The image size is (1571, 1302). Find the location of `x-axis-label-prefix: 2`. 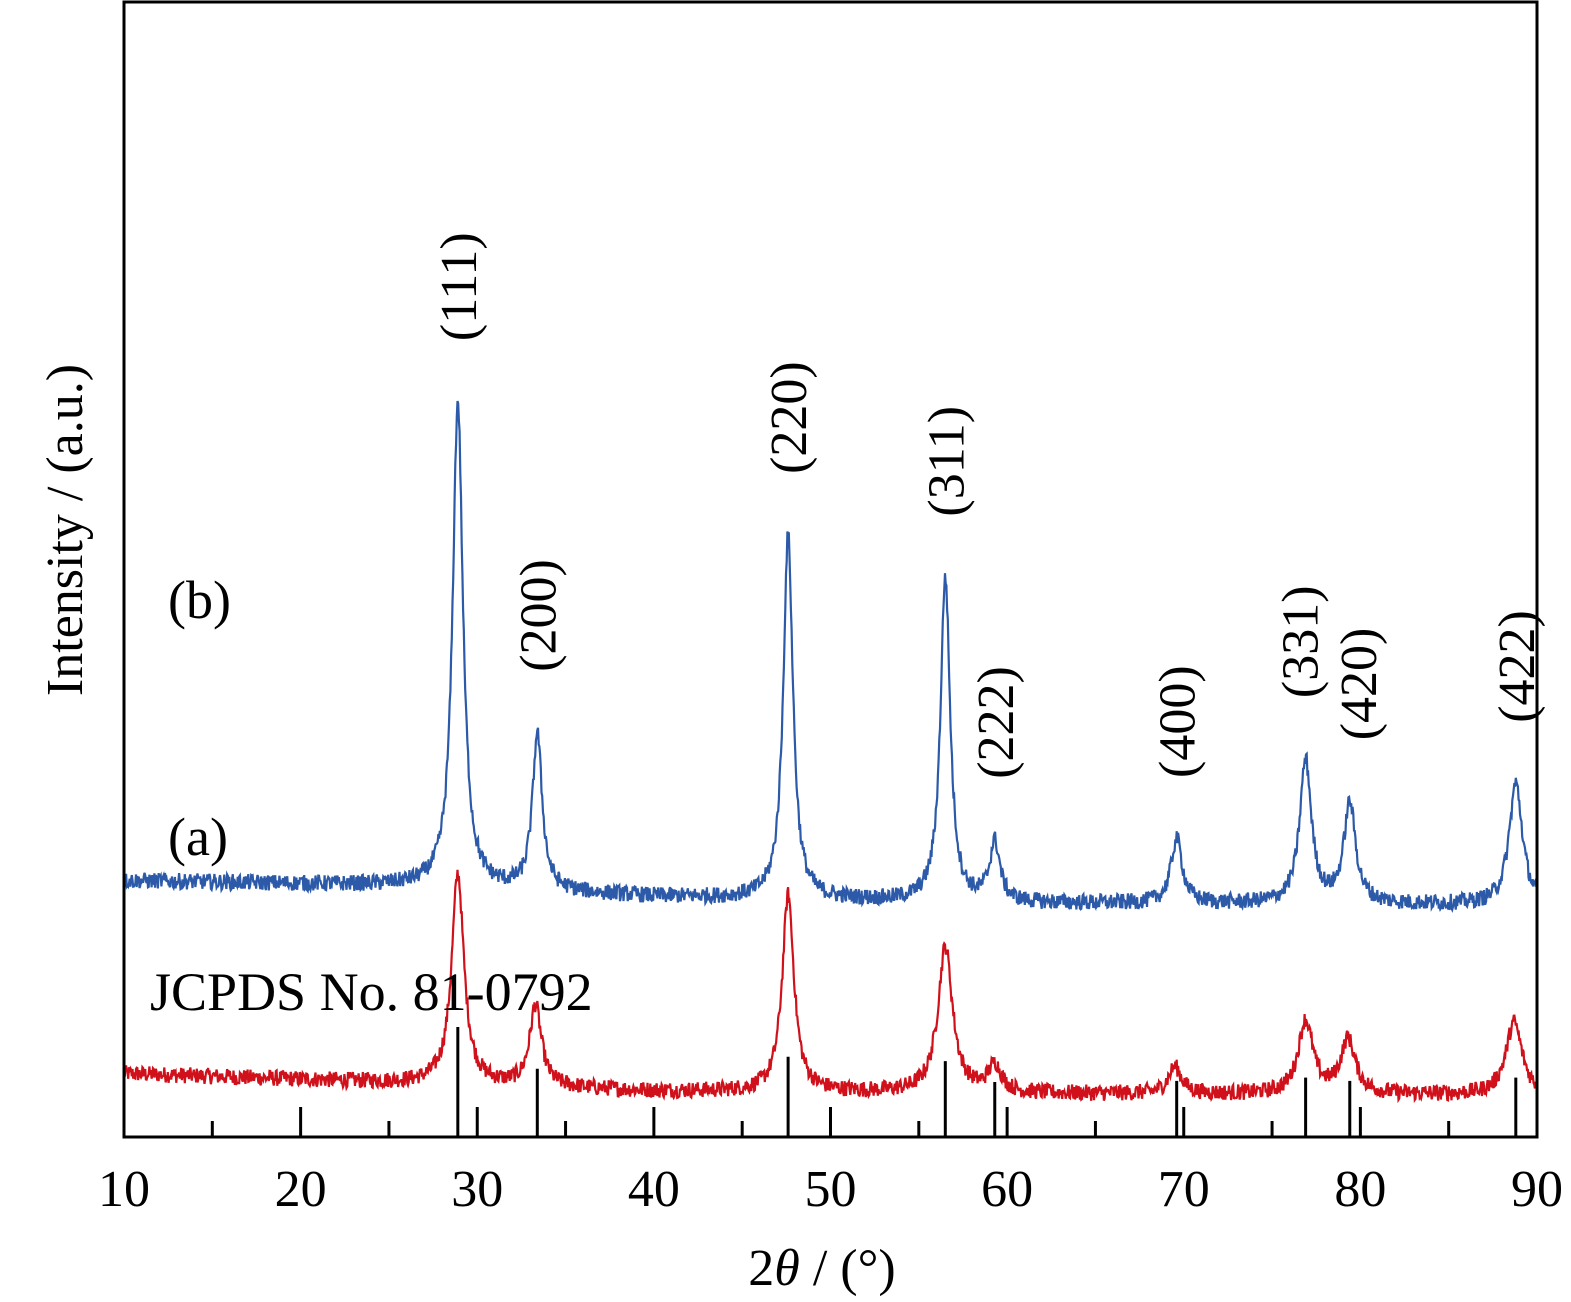

x-axis-label-prefix: 2 is located at coordinates (761, 1268).